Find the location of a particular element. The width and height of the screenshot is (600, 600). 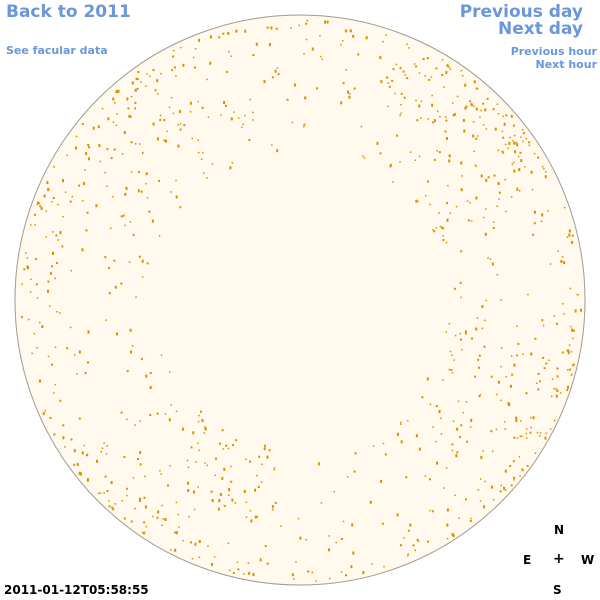

back-to-year-link: Back to 2011 is located at coordinates (68, 12).